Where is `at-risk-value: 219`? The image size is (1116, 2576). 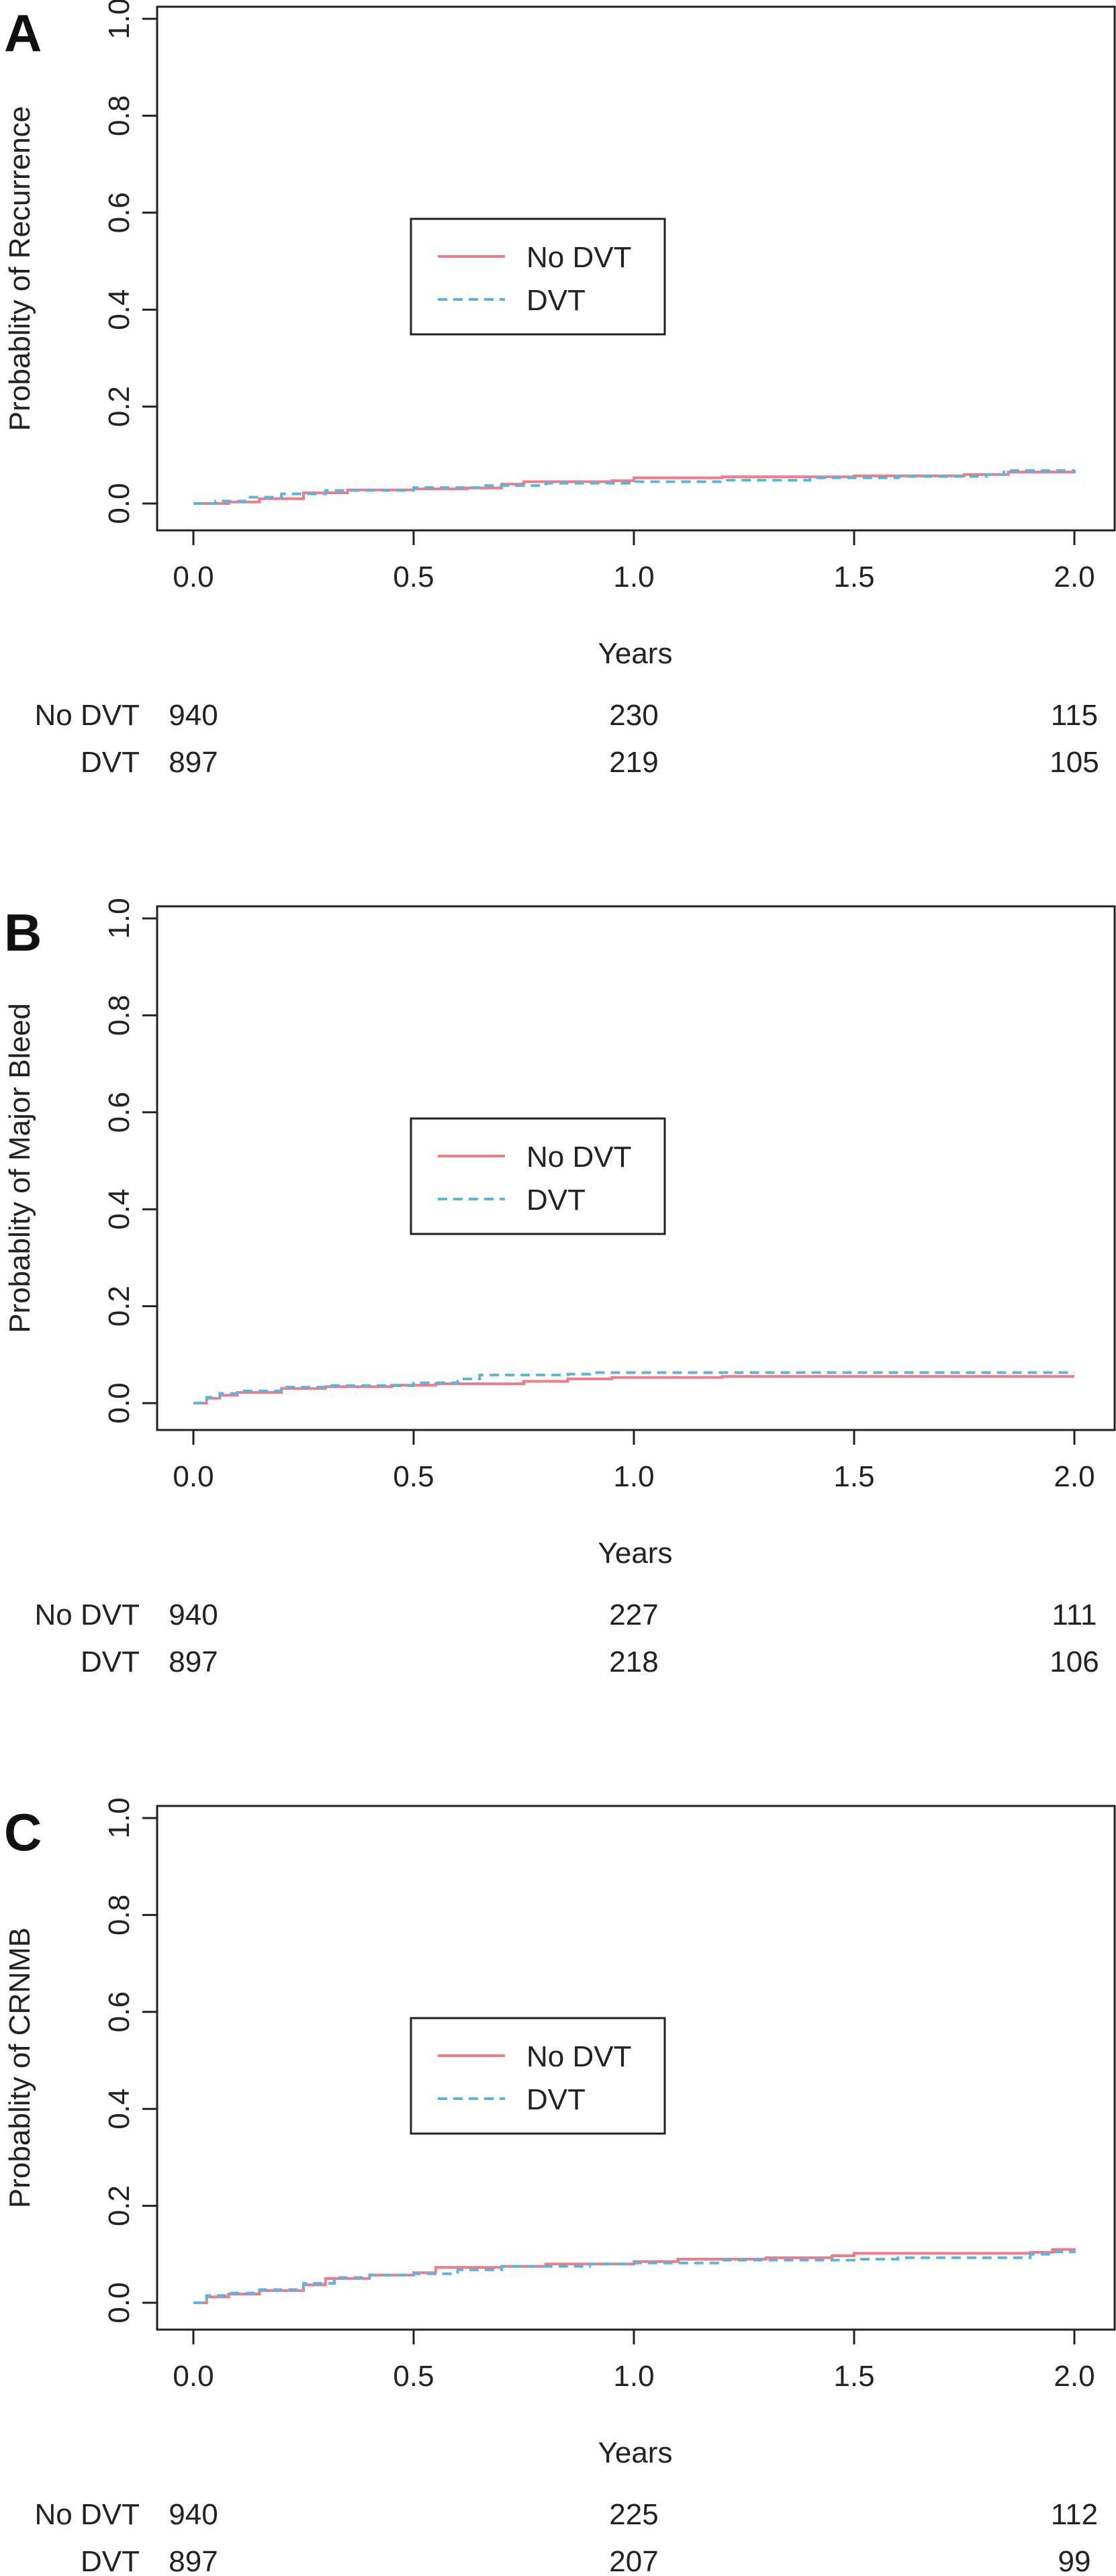 at-risk-value: 219 is located at coordinates (633, 762).